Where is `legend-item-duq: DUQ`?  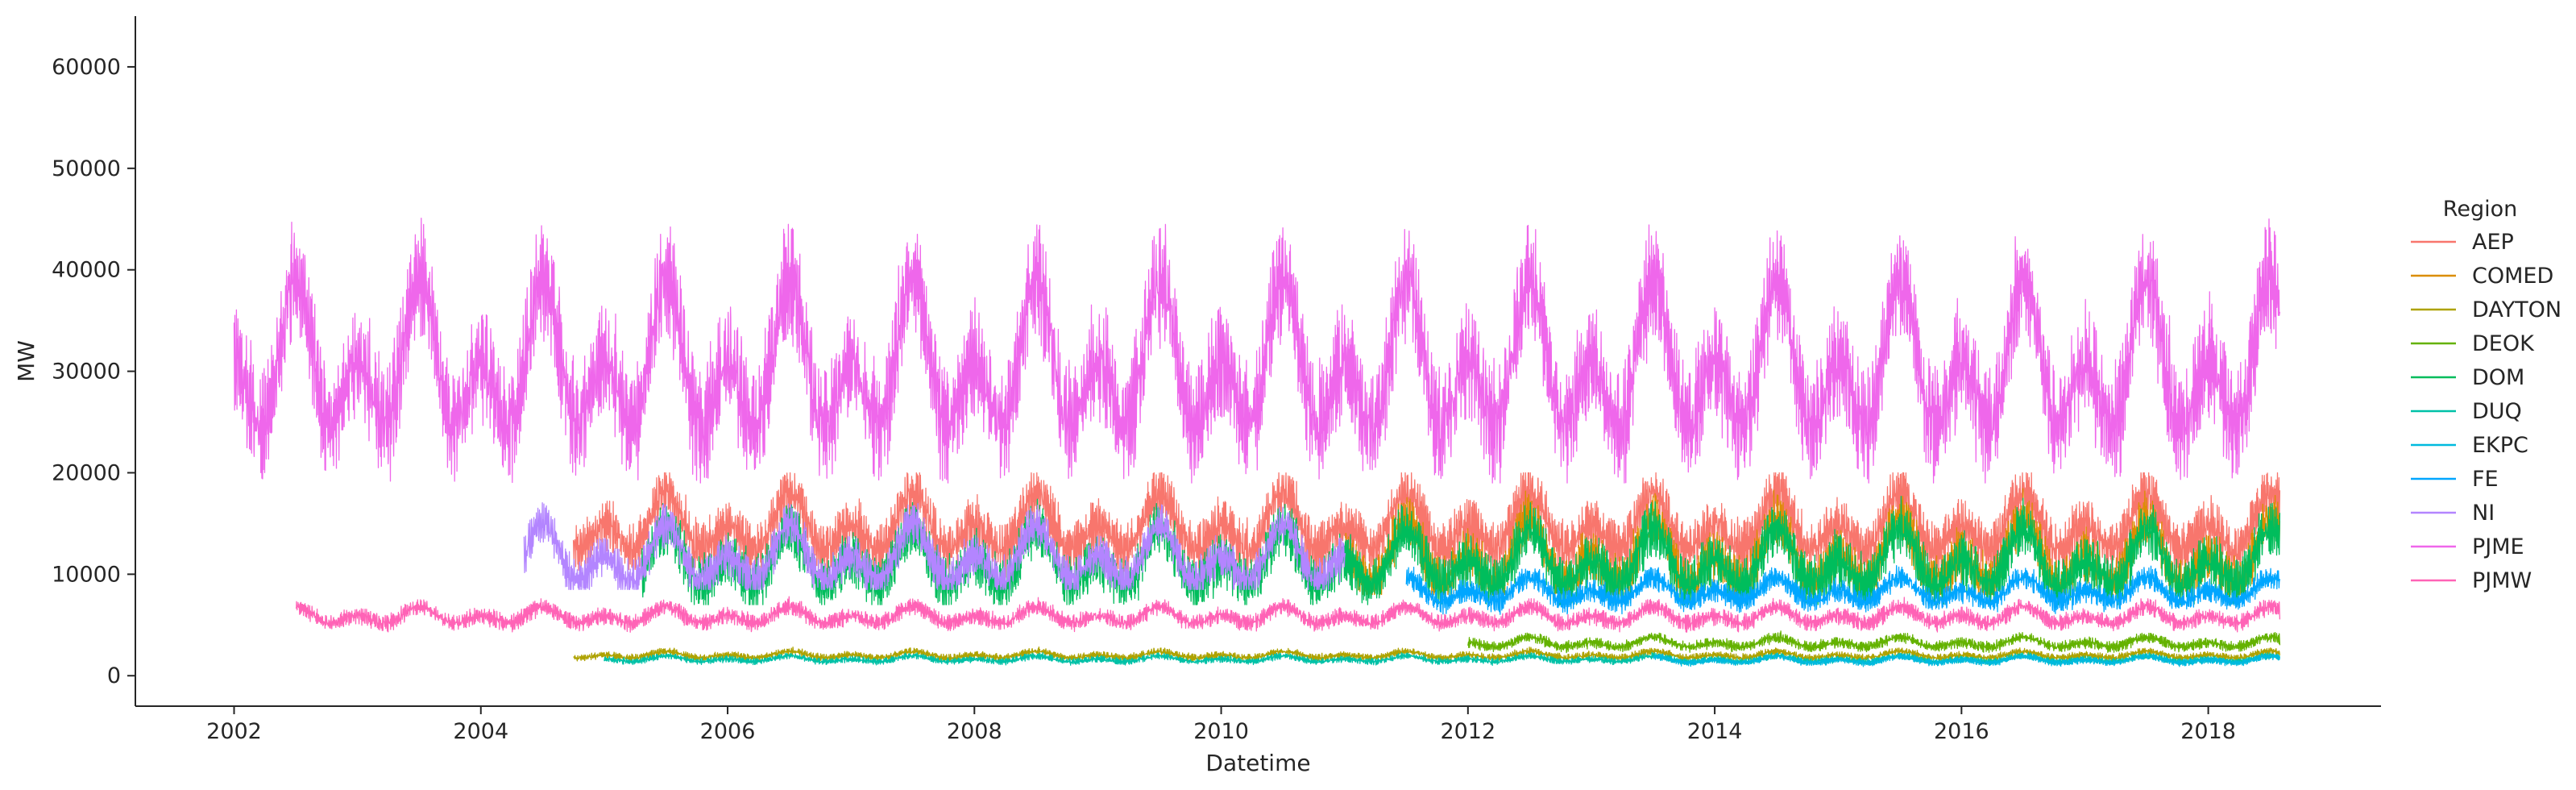
legend-item-duq: DUQ is located at coordinates (2466, 411).